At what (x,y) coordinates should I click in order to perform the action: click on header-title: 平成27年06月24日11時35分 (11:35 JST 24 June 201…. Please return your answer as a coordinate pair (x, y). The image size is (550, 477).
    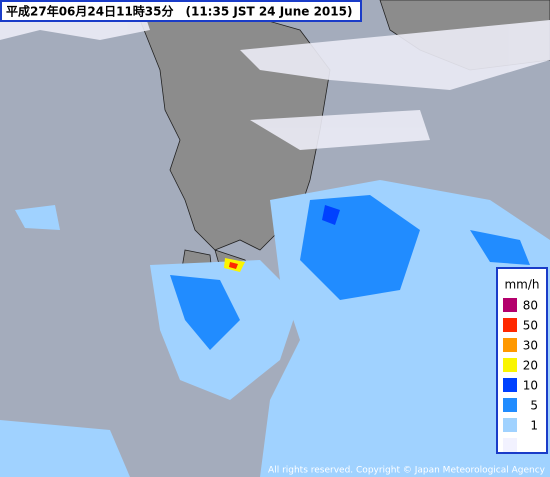
    Looking at the image, I should click on (179, 11).